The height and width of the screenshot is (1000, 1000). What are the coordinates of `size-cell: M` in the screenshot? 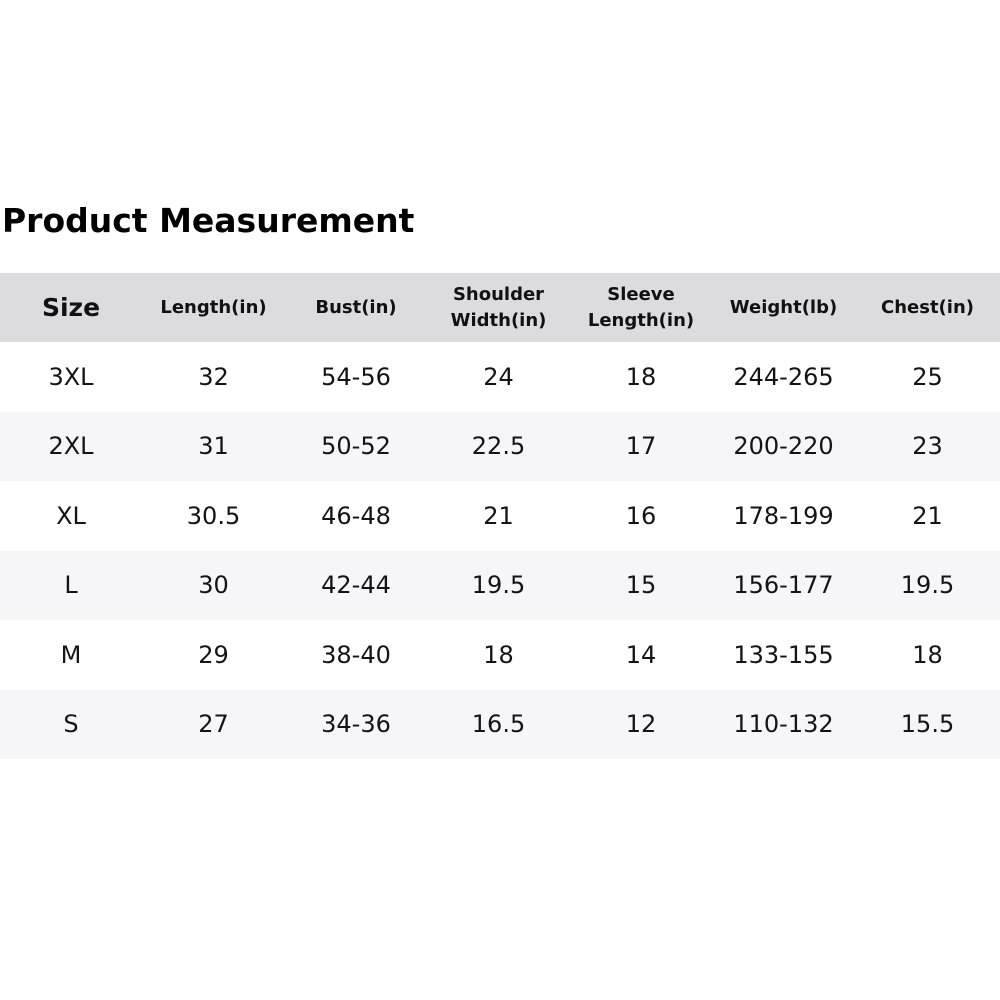 It's located at (71, 654).